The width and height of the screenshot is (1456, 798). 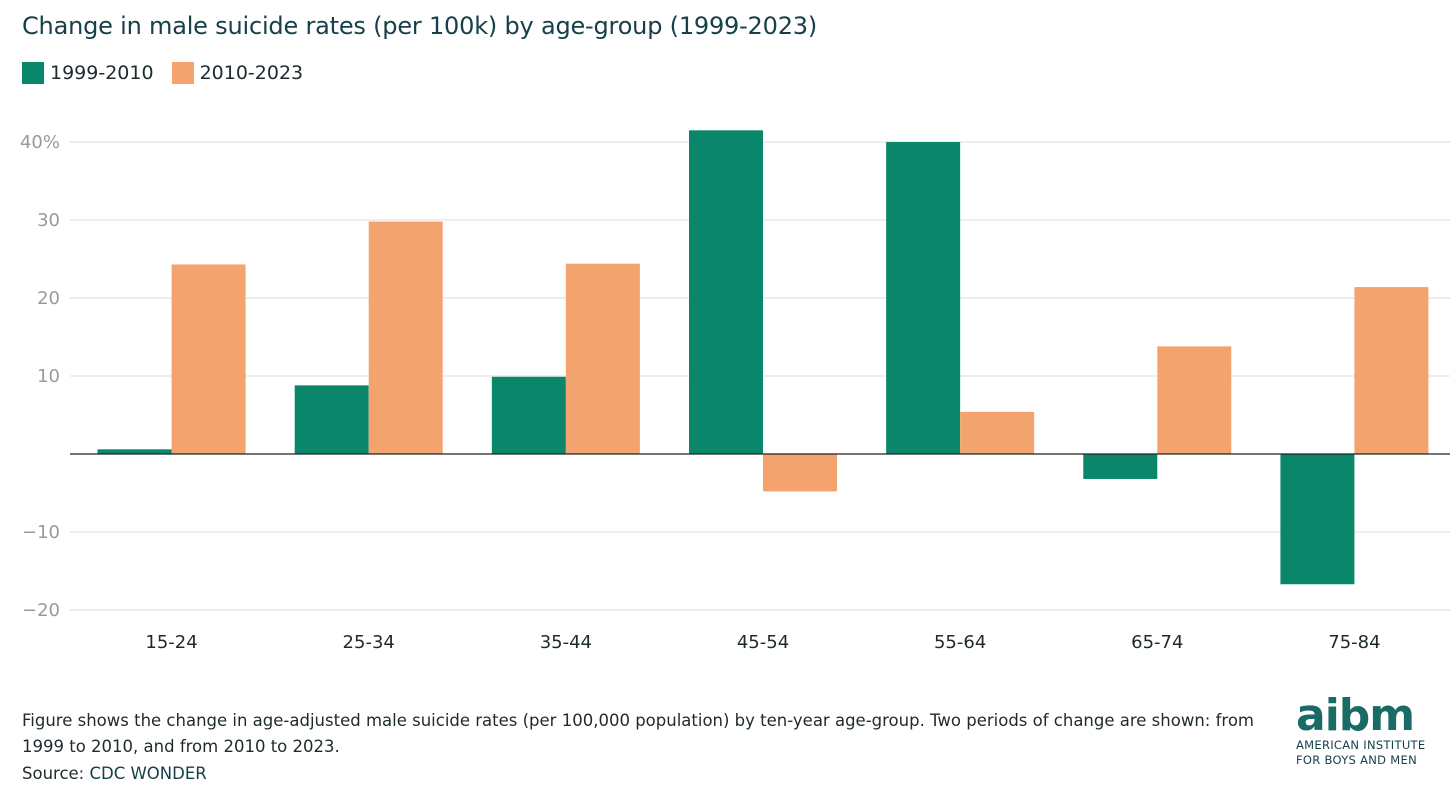 I want to click on chart-legend: 1999-2010 2010-2023, so click(x=171, y=73).